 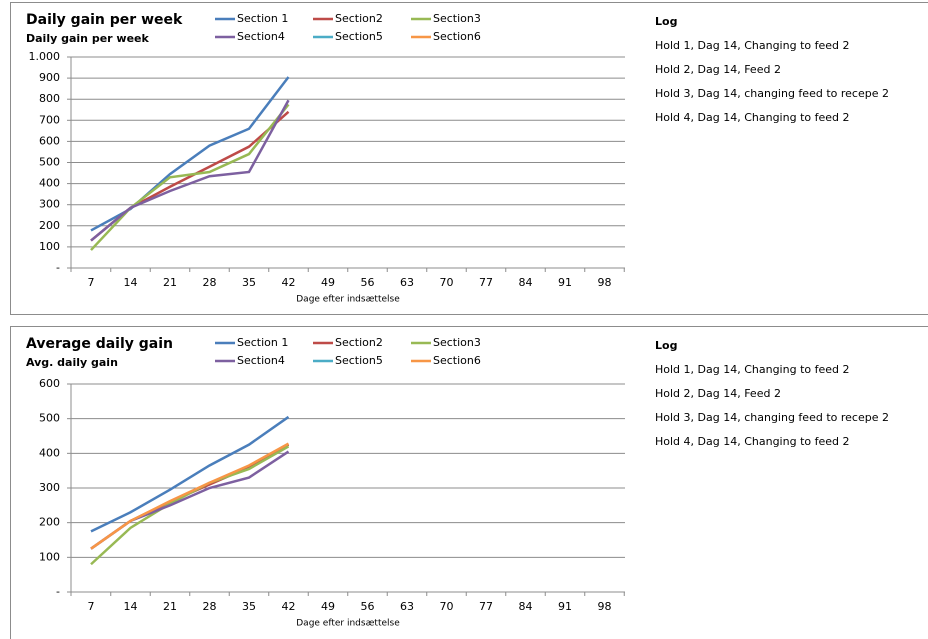 What do you see at coordinates (72, 362) in the screenshot?
I see `y-axis-title: Avg. daily gain` at bounding box center [72, 362].